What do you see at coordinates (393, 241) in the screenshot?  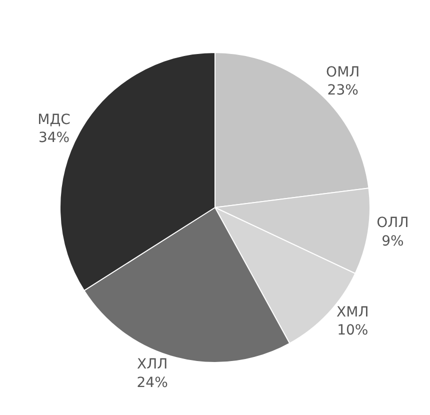 I see `data-label: 9%` at bounding box center [393, 241].